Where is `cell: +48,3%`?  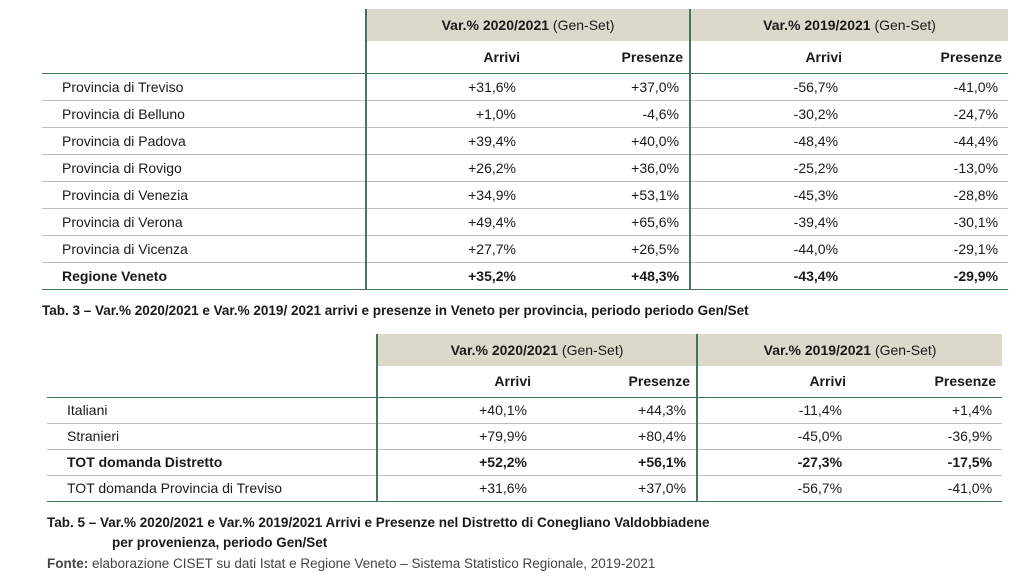 cell: +48,3% is located at coordinates (608, 276).